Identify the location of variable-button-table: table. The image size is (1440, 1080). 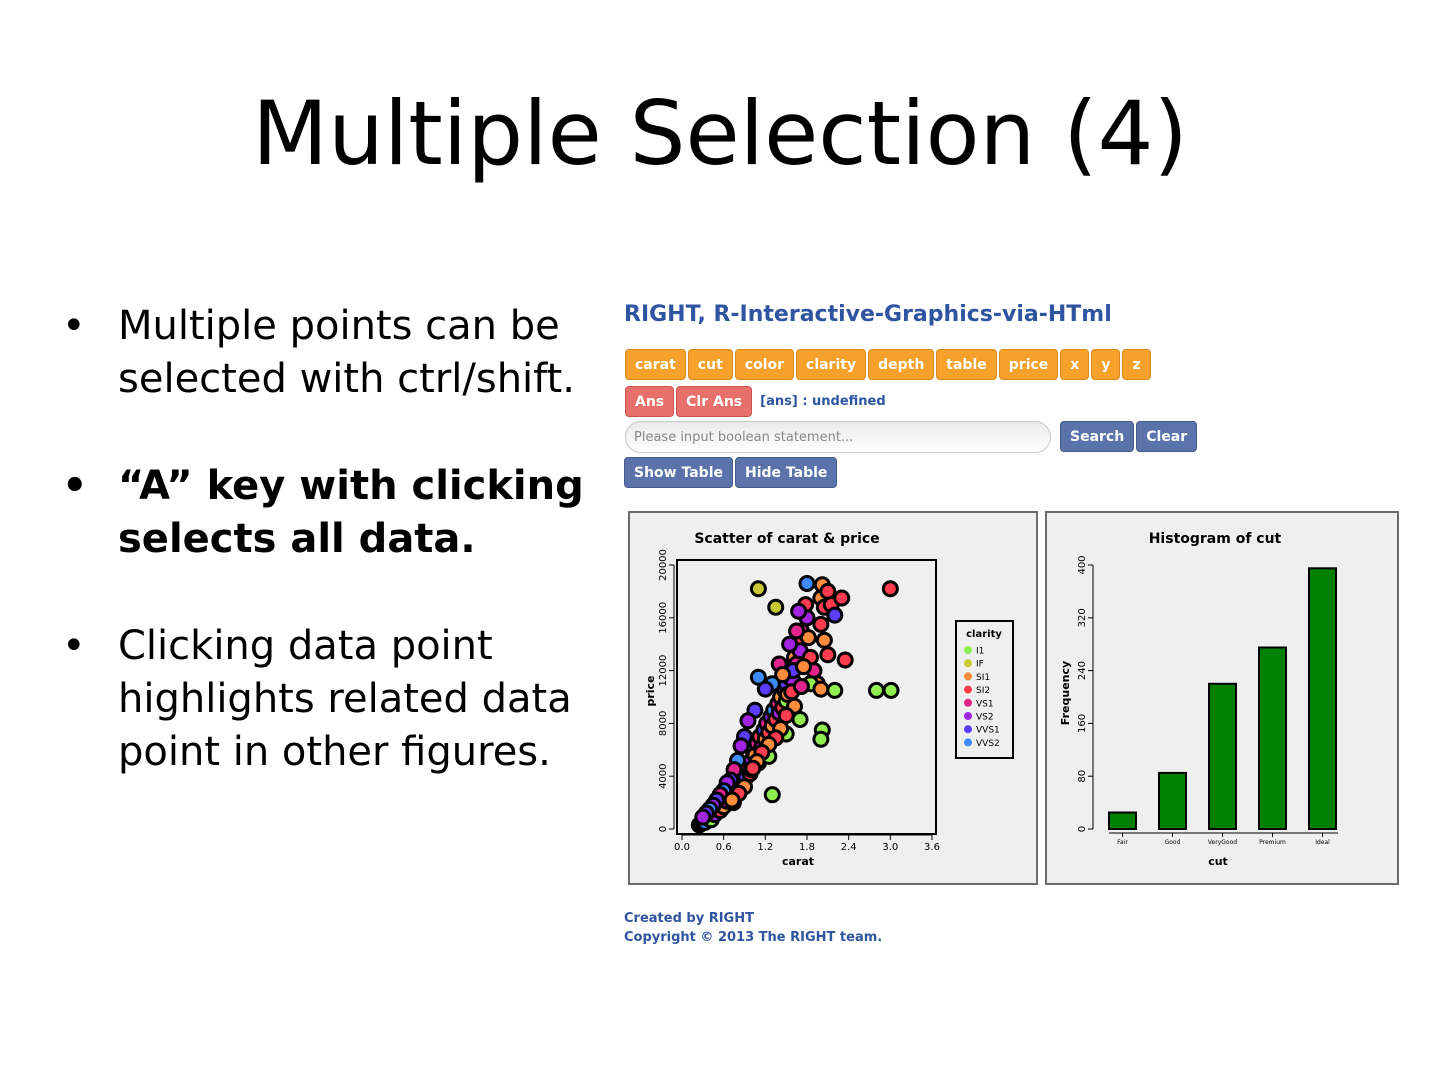
(966, 364).